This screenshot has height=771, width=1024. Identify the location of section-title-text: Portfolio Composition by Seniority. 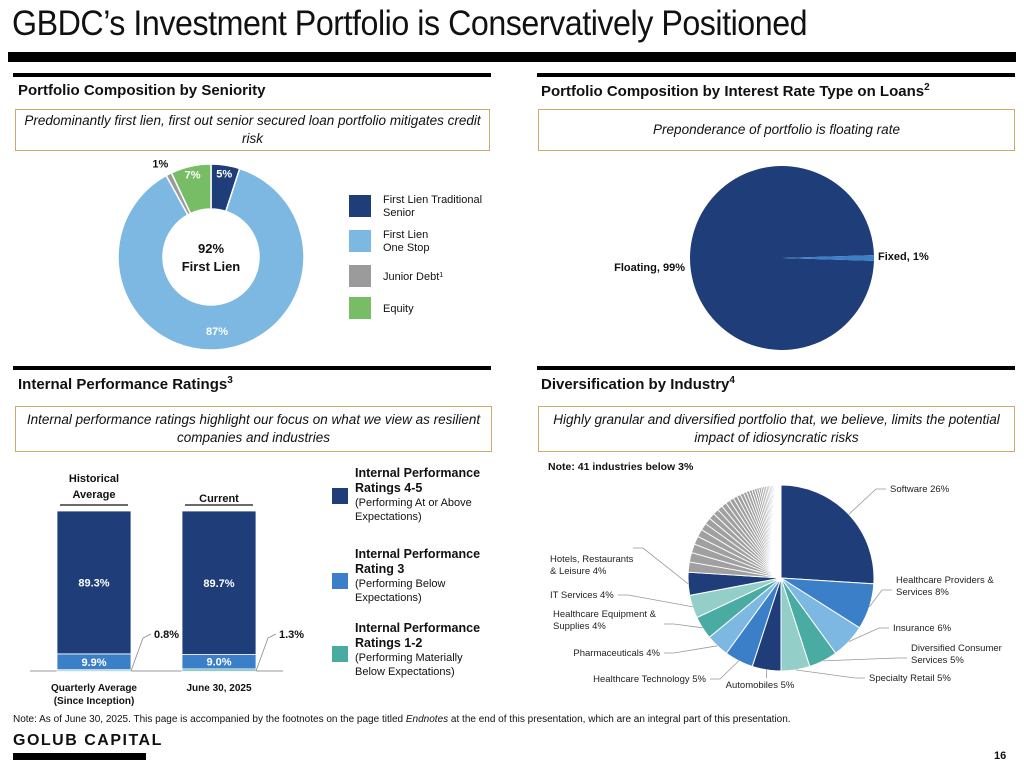
(142, 90).